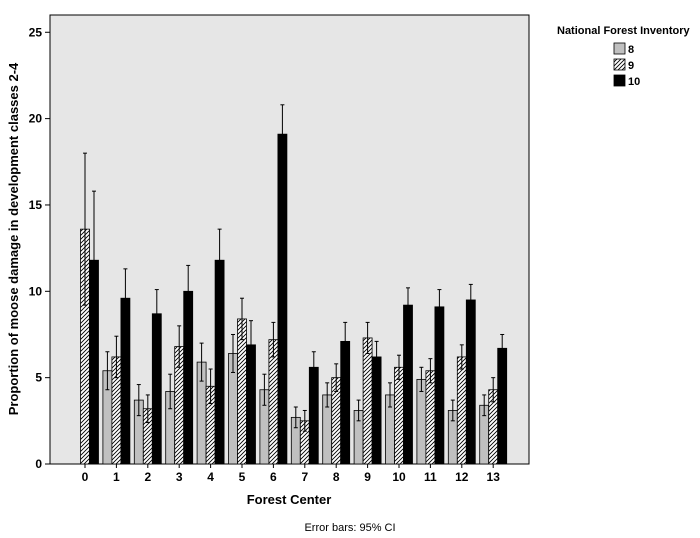 Image resolution: width=700 pixels, height=538 pixels. I want to click on x-axis-title: Forest Center, so click(289, 499).